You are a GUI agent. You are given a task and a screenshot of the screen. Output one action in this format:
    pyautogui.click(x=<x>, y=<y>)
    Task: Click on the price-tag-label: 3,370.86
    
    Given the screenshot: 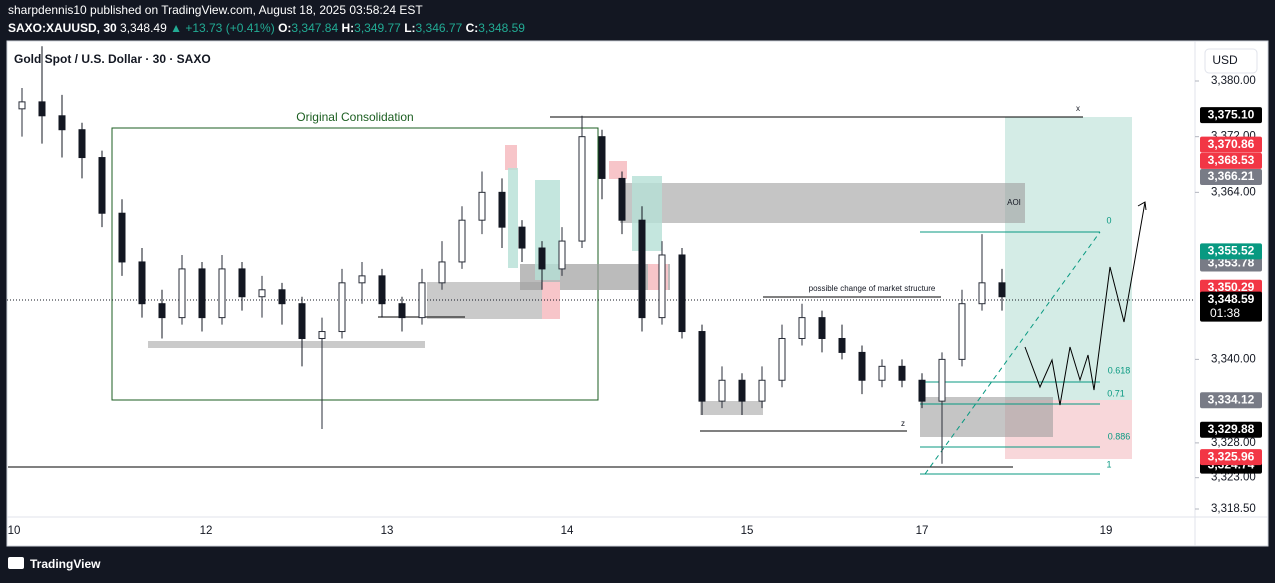 What is the action you would take?
    pyautogui.click(x=1231, y=144)
    